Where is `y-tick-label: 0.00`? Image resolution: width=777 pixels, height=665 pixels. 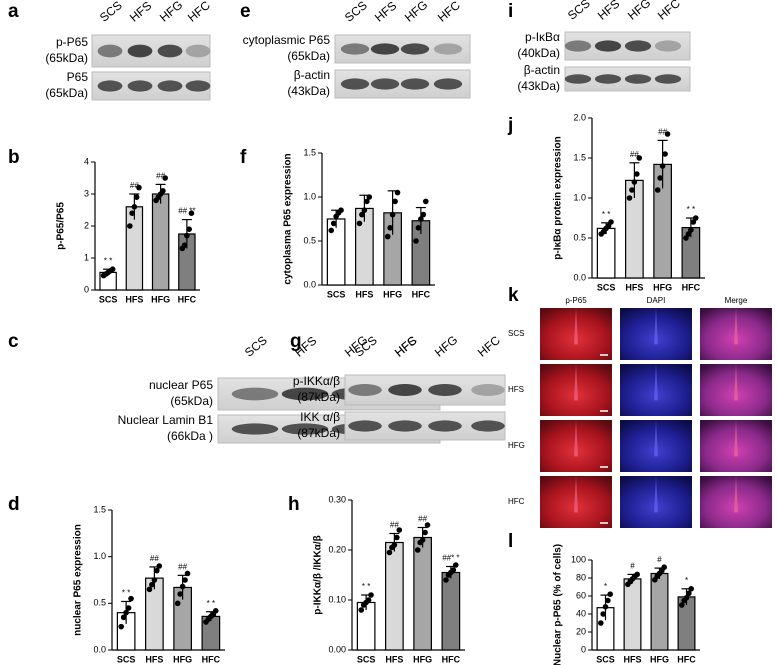
y-tick-label: 0.00 is located at coordinates (337, 649).